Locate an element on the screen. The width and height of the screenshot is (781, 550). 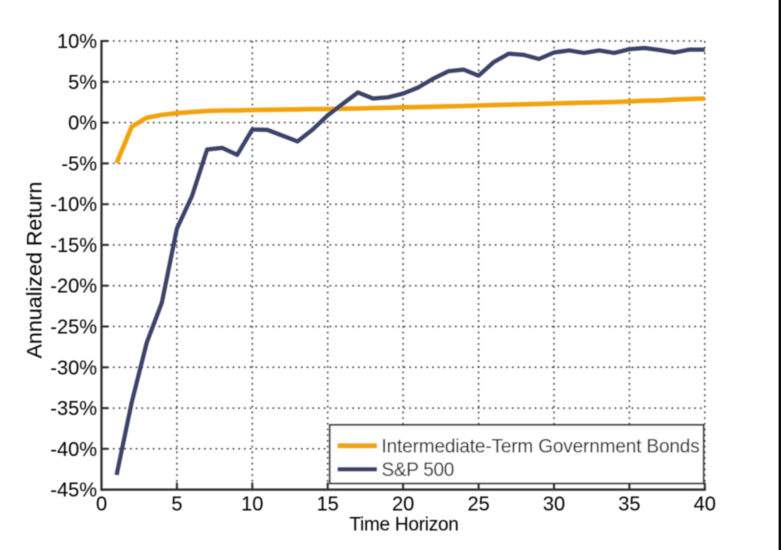
svg-text: 20 is located at coordinates (403, 505).